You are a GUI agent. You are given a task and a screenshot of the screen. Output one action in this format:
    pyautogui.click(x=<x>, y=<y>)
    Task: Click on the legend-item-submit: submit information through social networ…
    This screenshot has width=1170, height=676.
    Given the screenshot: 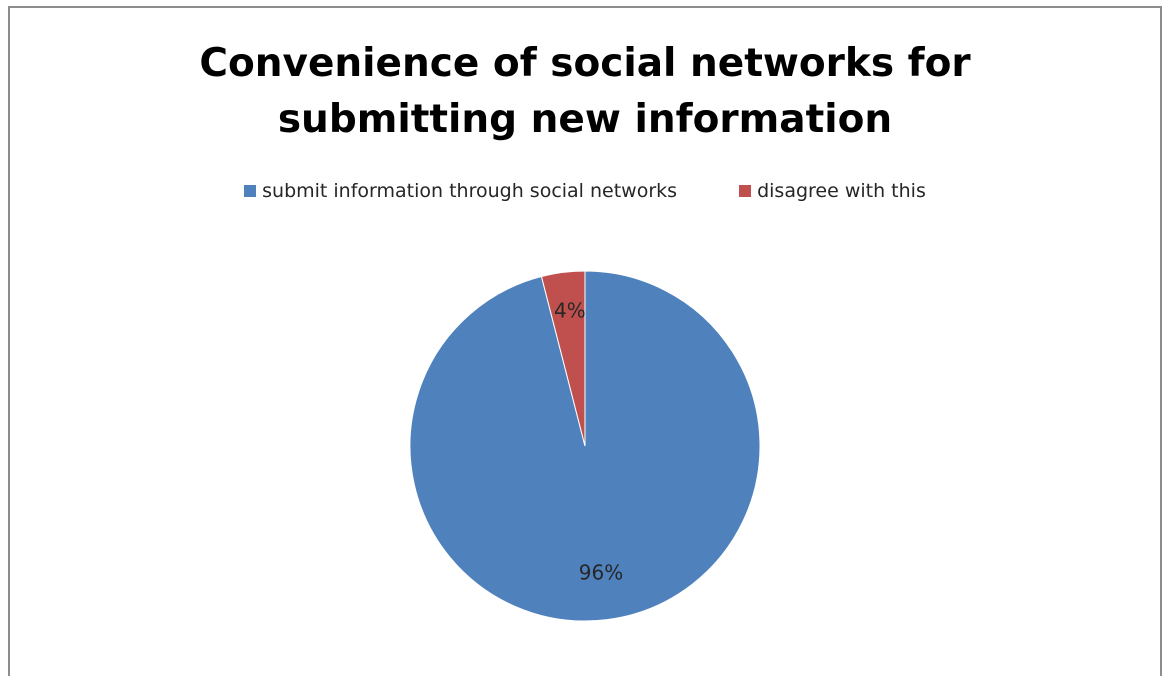 What is the action you would take?
    pyautogui.click(x=460, y=191)
    